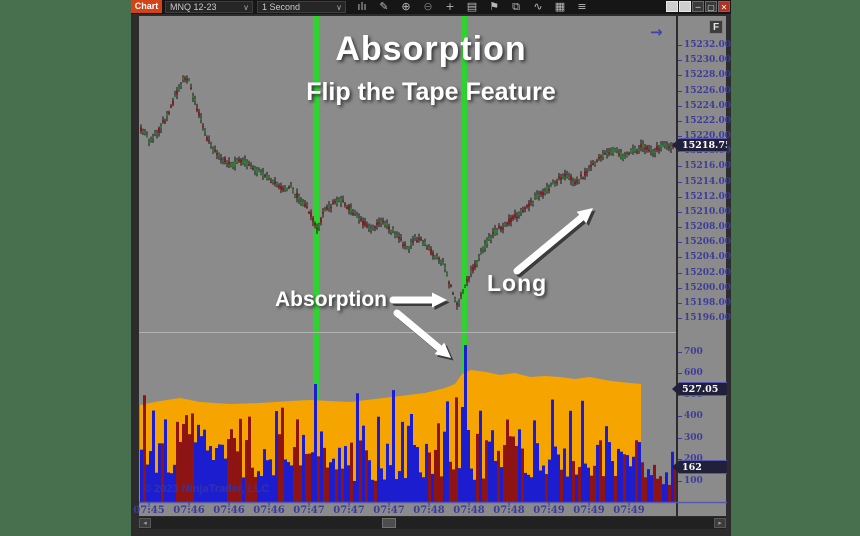 The image size is (860, 536). What do you see at coordinates (704, 75) in the screenshot?
I see `price-tick: 15228.00` at bounding box center [704, 75].